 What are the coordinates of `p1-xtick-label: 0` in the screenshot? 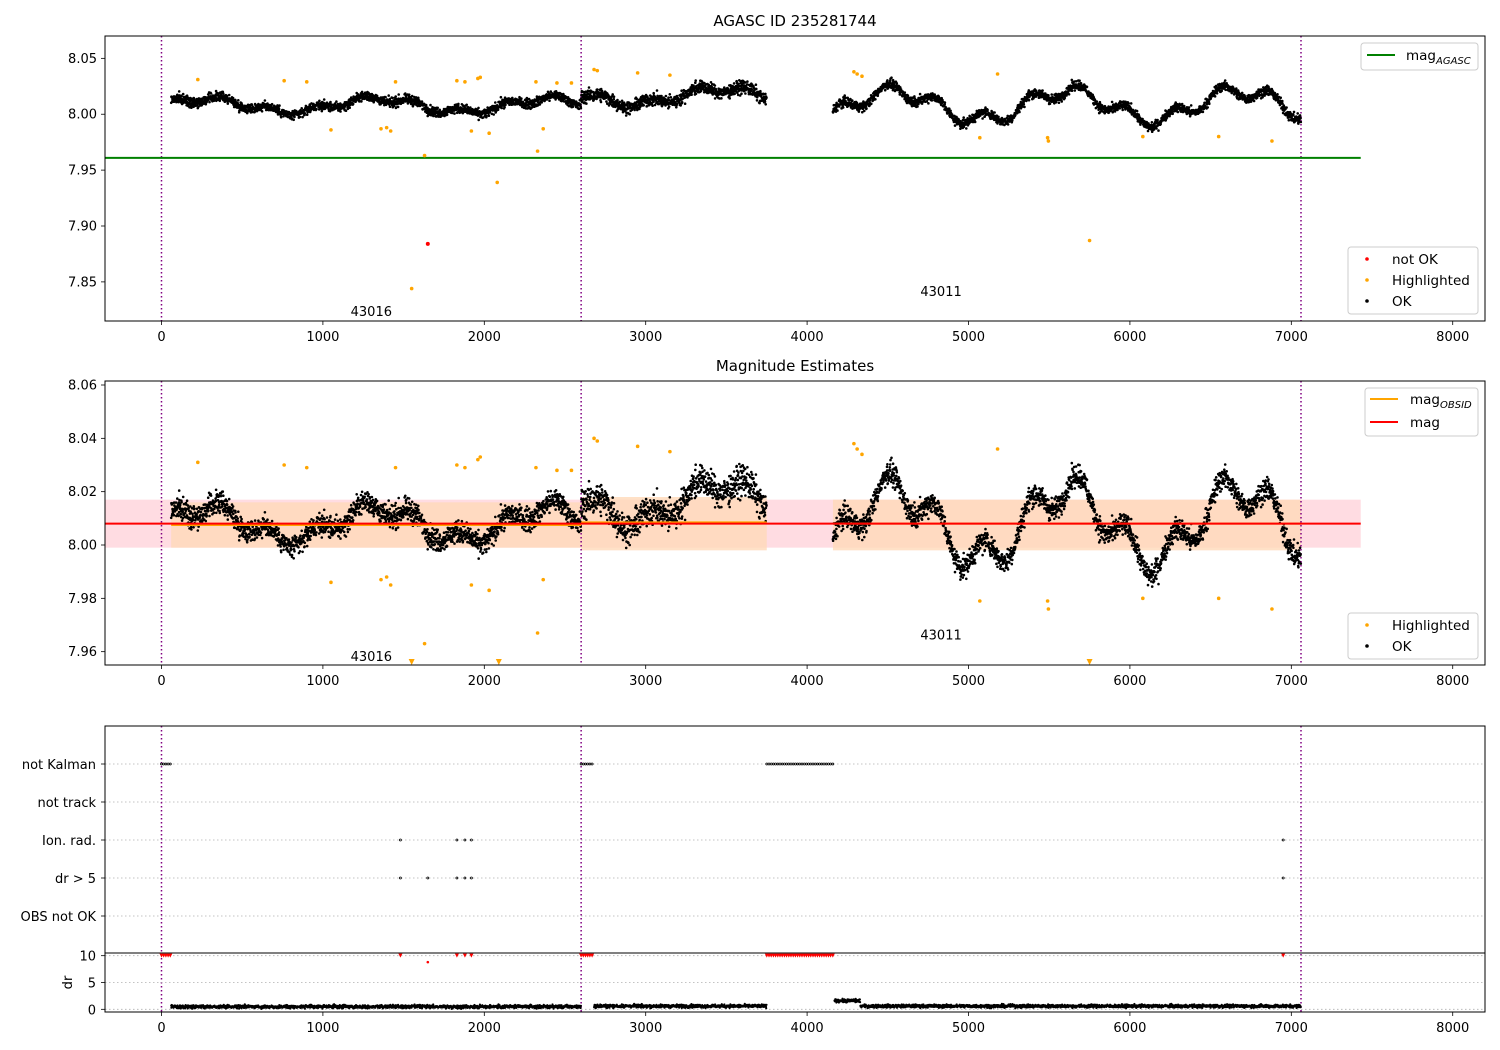 It's located at (161, 337).